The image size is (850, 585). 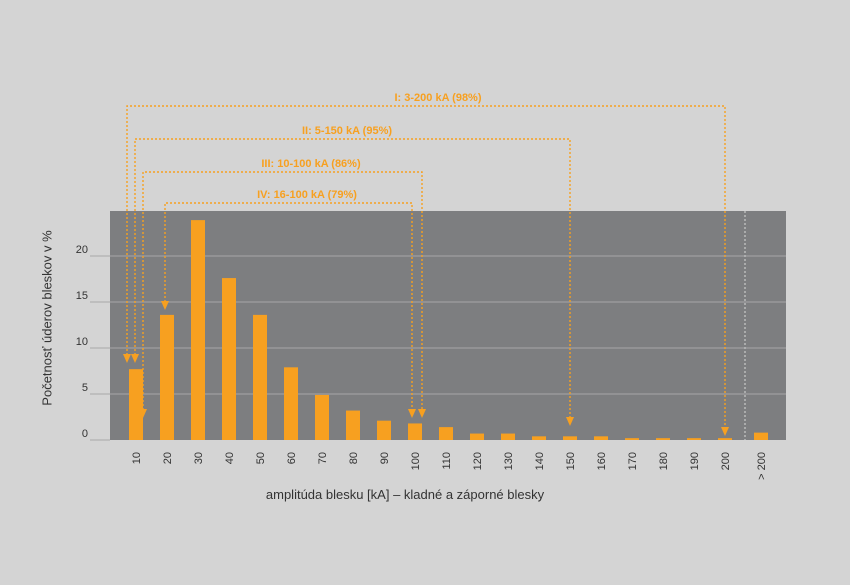 What do you see at coordinates (762, 466) in the screenshot?
I see `x-tick-label: > 200` at bounding box center [762, 466].